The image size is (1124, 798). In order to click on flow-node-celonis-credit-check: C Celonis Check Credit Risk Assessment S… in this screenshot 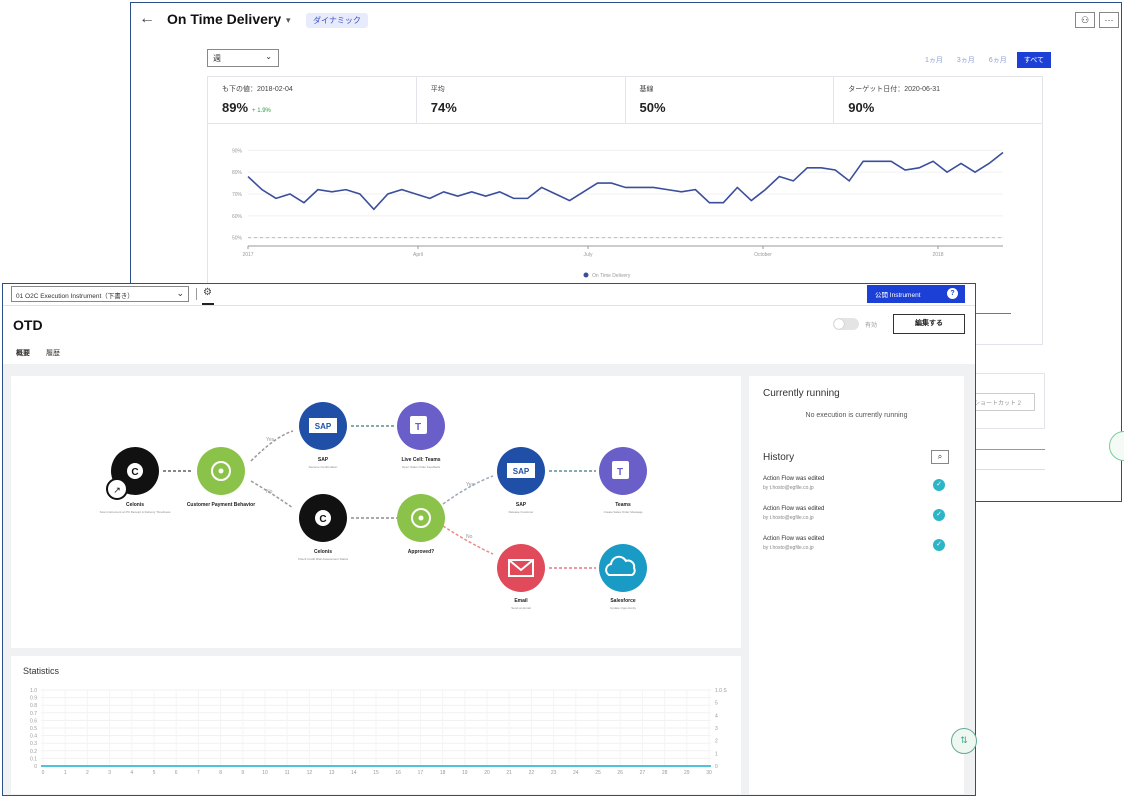, I will do `click(323, 527)`.